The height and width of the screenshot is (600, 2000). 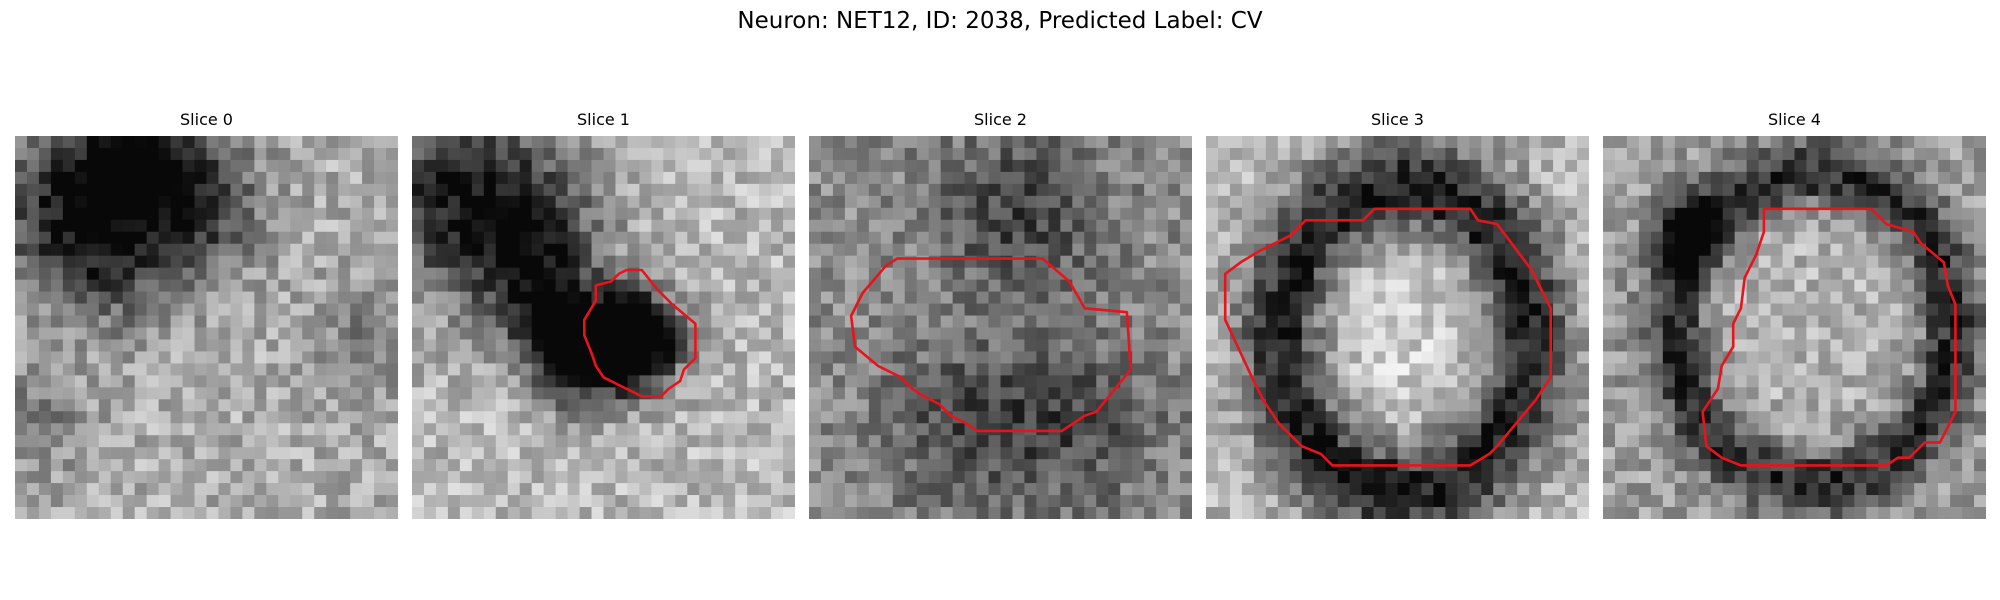 I want to click on slice-panel-1: Slice 1, so click(x=603, y=313).